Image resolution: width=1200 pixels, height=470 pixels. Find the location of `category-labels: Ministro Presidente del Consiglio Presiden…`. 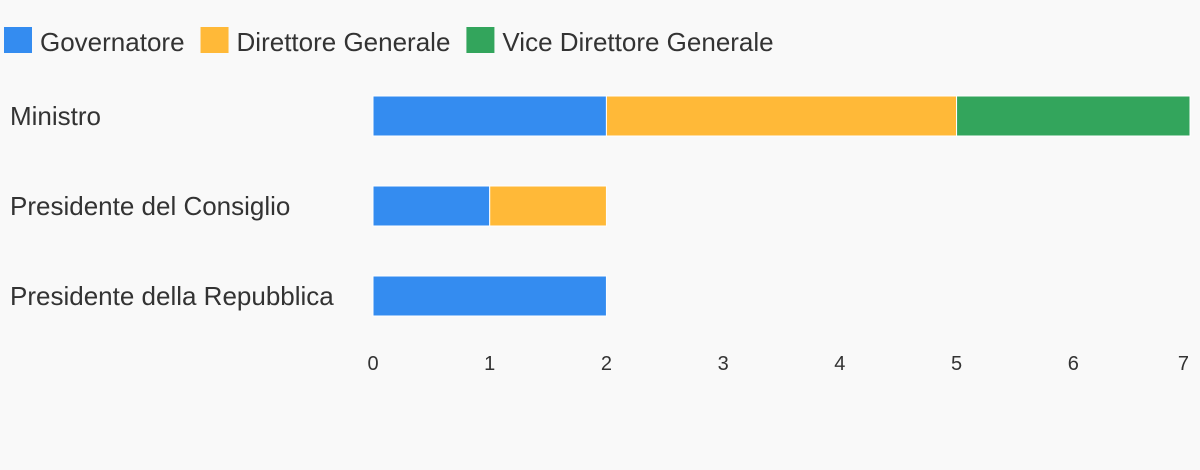

category-labels: Ministro Presidente del Consiglio Presiden… is located at coordinates (172, 206).